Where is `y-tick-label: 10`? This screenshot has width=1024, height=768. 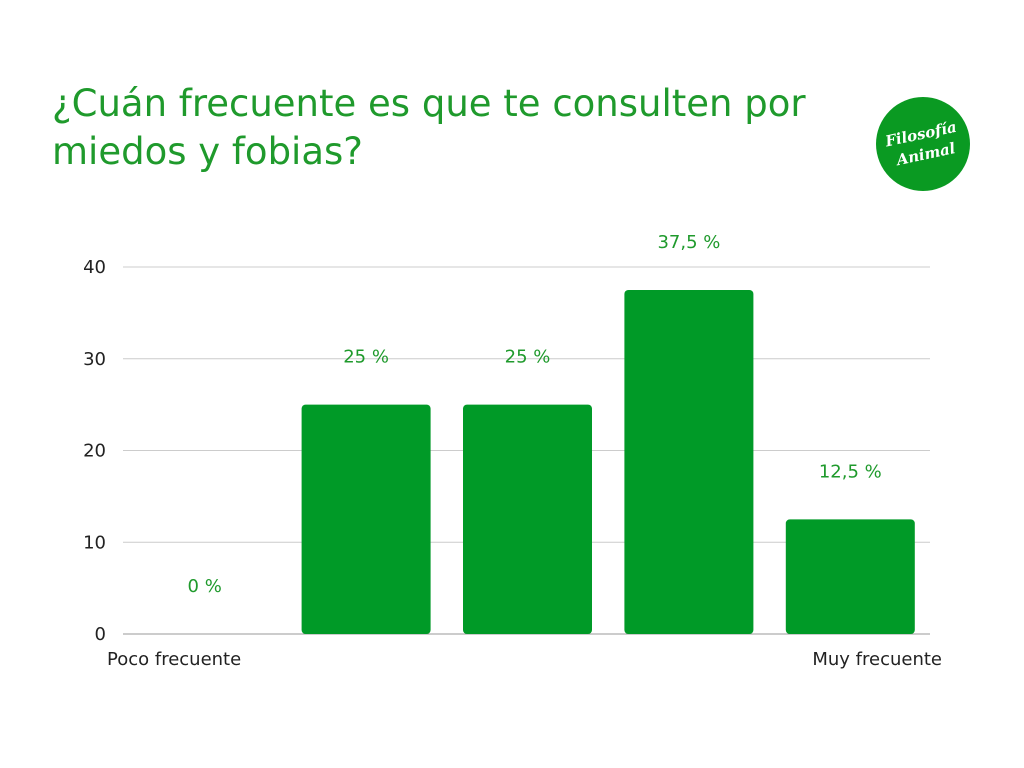
y-tick-label: 10 is located at coordinates (94, 542).